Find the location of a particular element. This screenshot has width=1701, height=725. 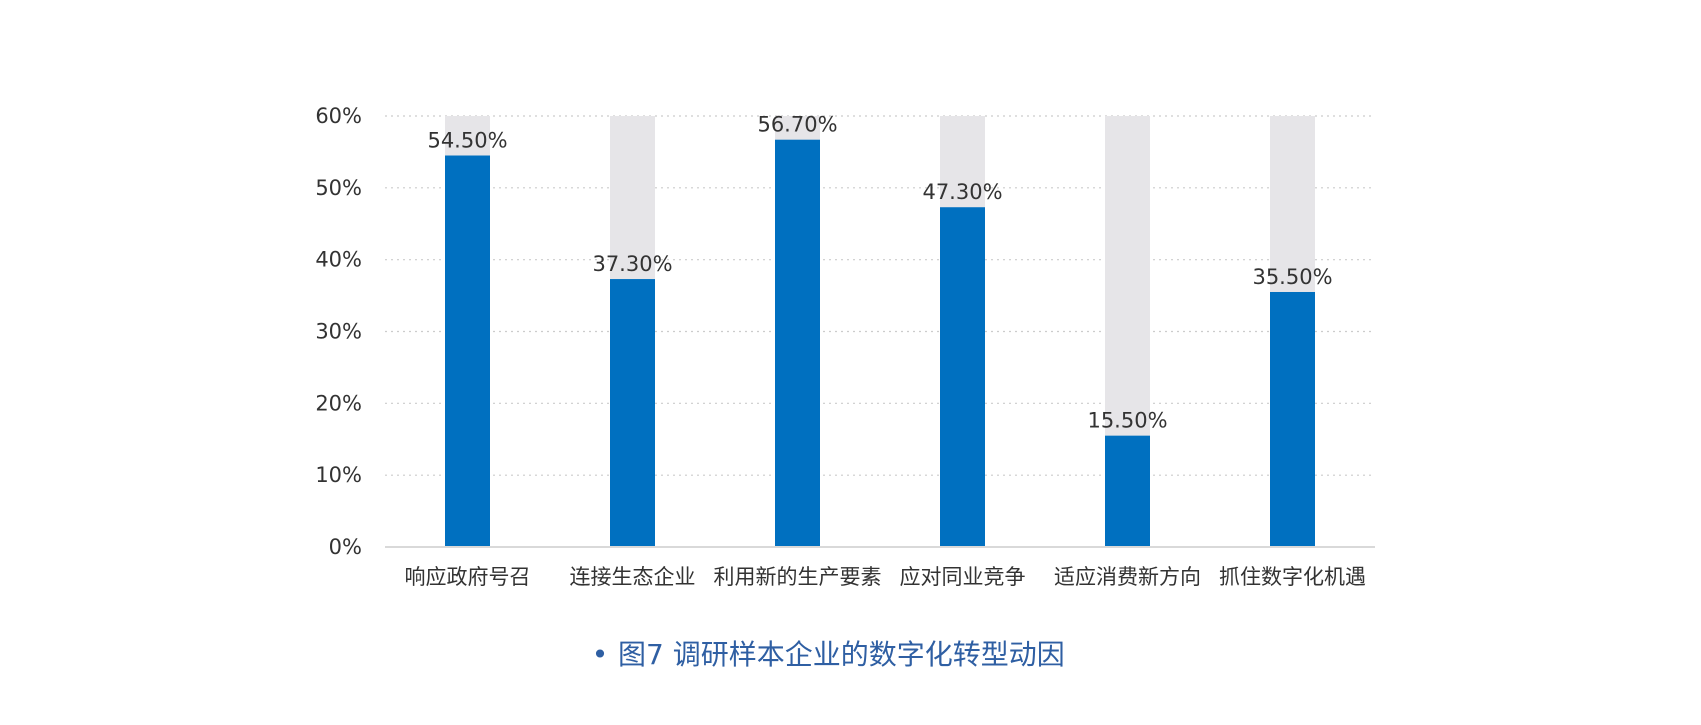

data-label: 35.50% is located at coordinates (1292, 277).